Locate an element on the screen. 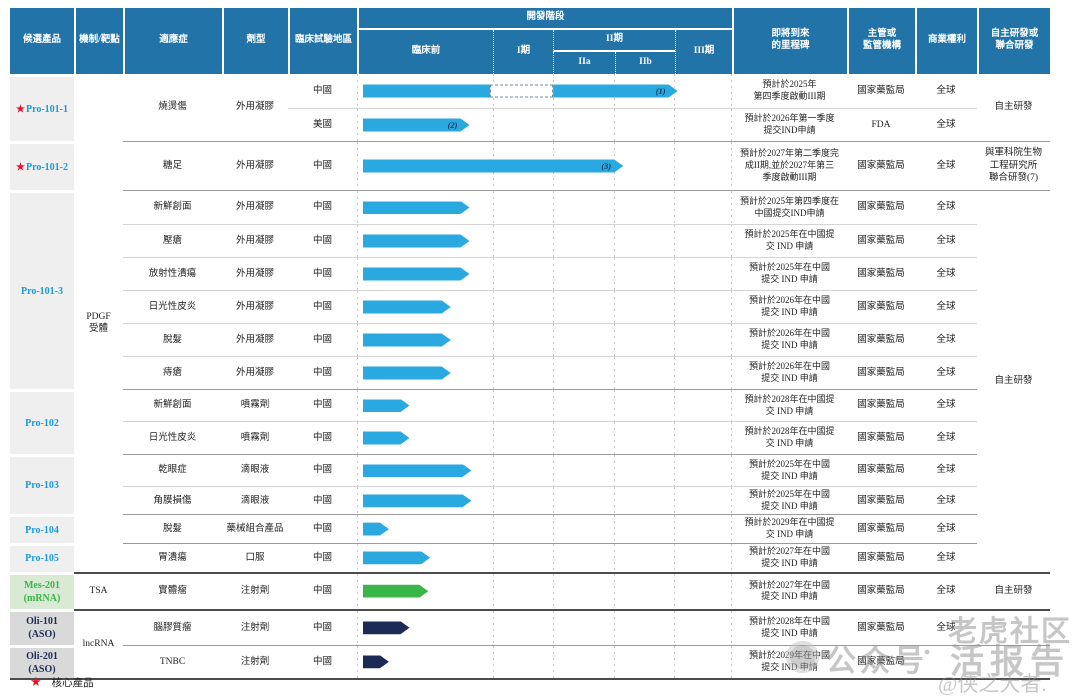  indication-cell: 放射性潰瘍 is located at coordinates (172, 273).